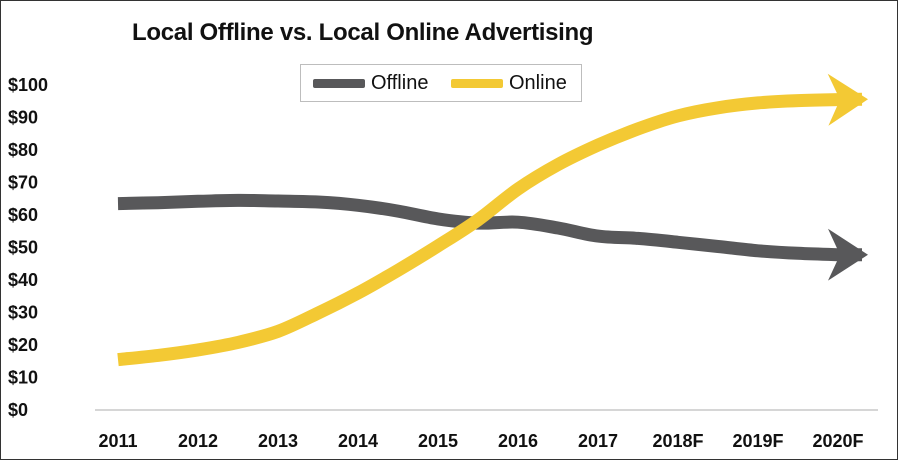  I want to click on x-tick-label: 2015, so click(438, 441).